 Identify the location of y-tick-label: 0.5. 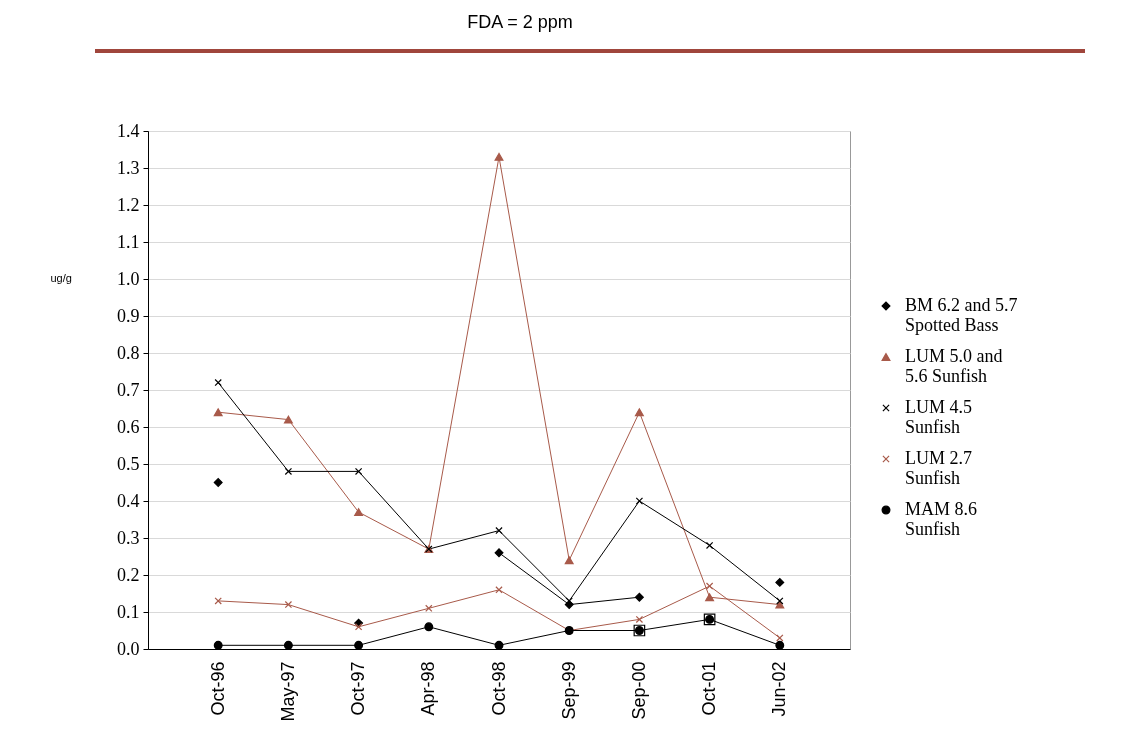
(128, 463).